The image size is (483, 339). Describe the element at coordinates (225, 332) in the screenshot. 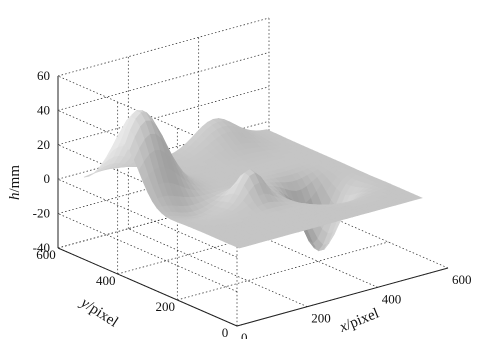

I see `y-tick-label: 0` at that location.